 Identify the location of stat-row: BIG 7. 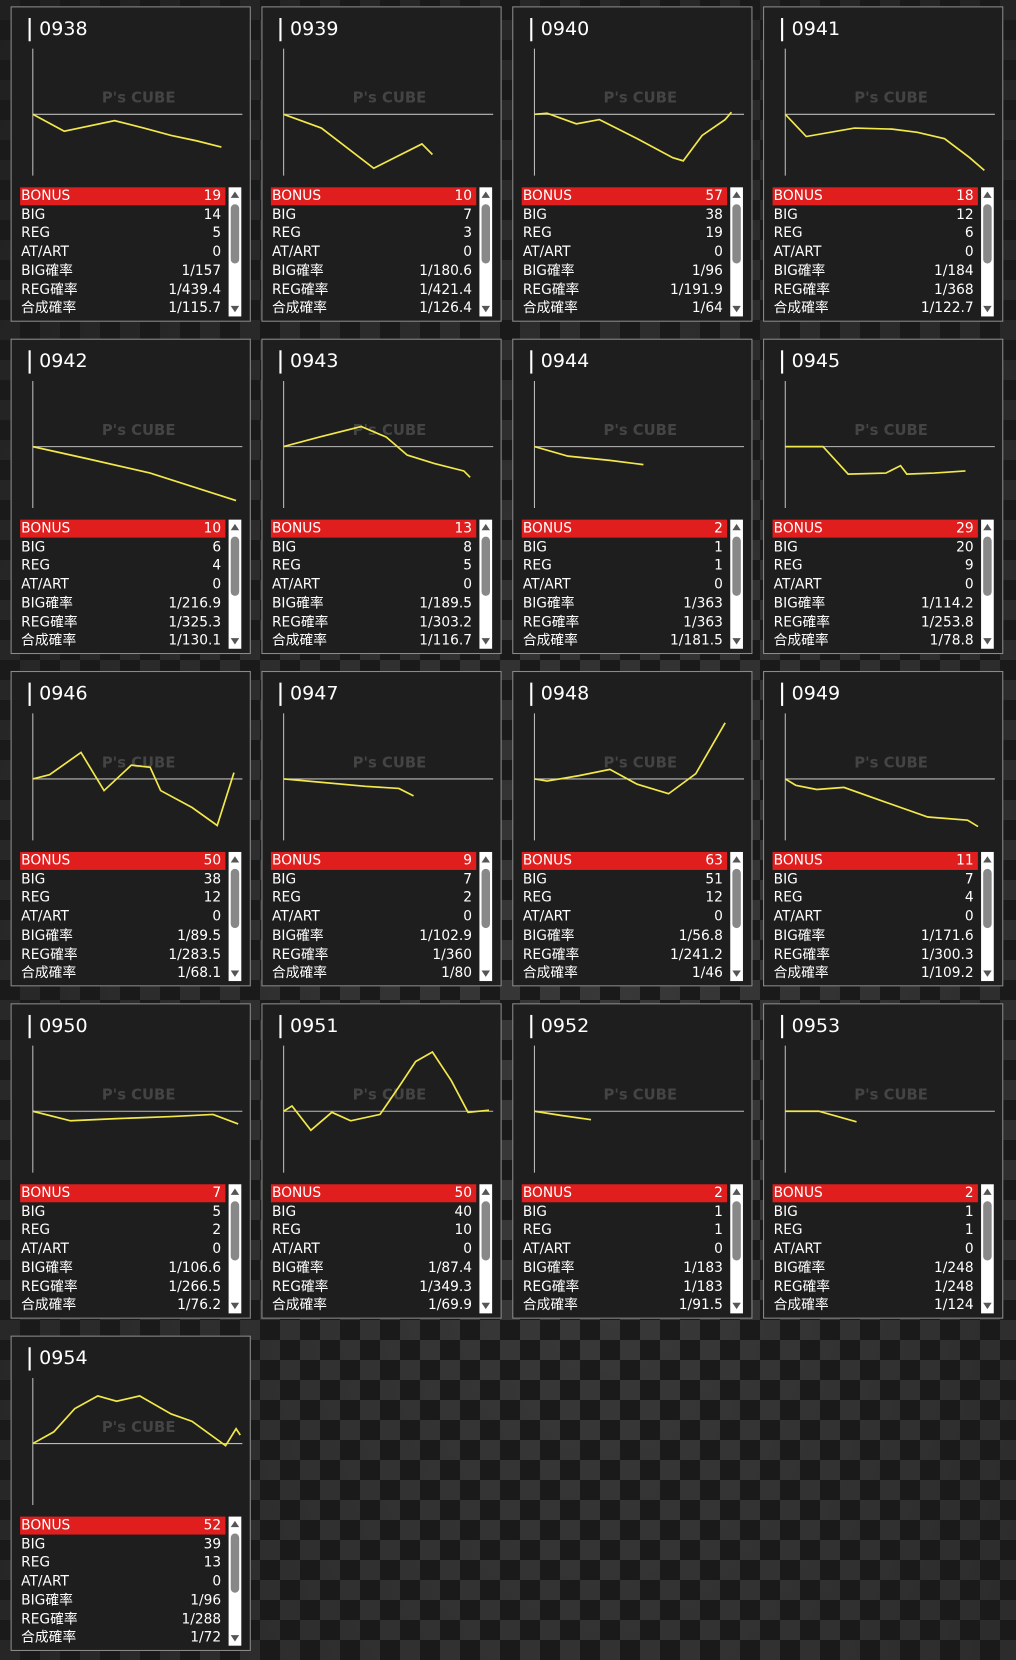
(373, 880).